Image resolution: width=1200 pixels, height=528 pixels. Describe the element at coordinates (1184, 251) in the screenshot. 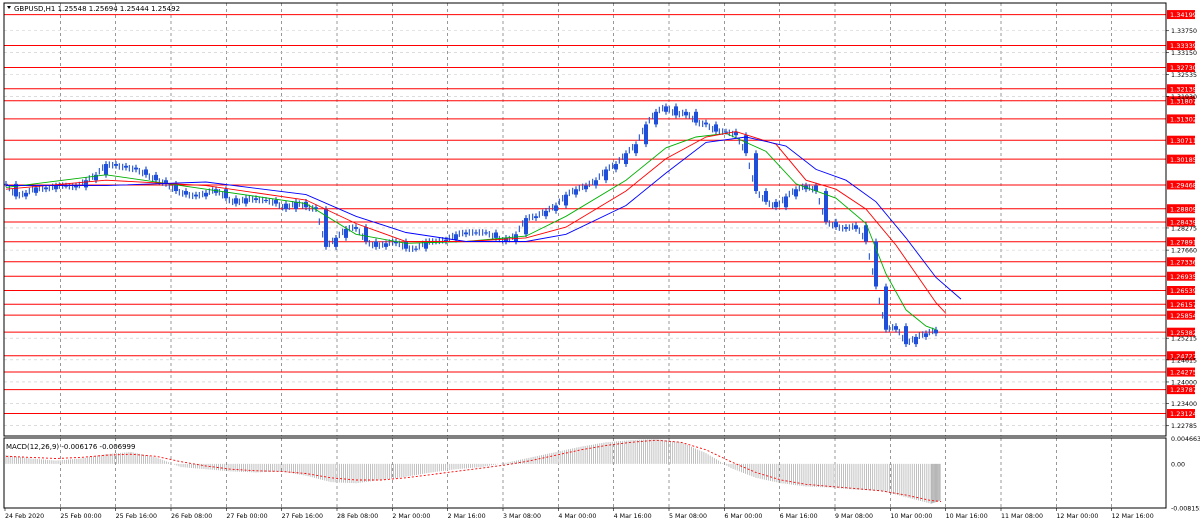

I see `price-axis-label: 1.27660` at that location.